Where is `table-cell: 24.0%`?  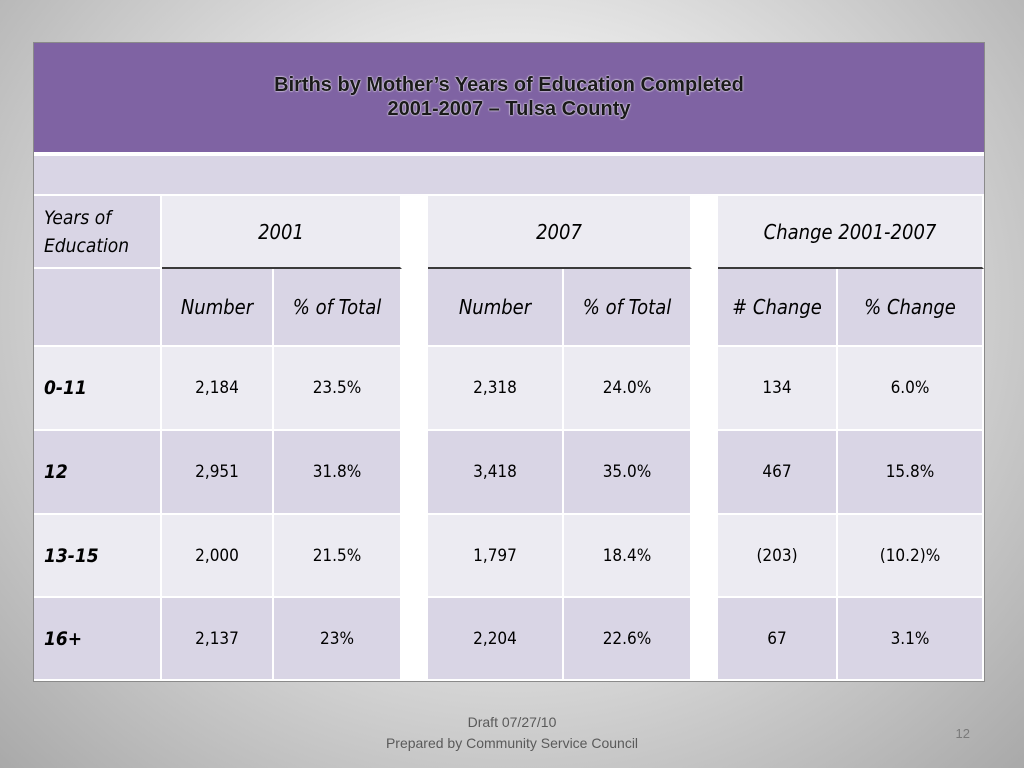
table-cell: 24.0% is located at coordinates (628, 389).